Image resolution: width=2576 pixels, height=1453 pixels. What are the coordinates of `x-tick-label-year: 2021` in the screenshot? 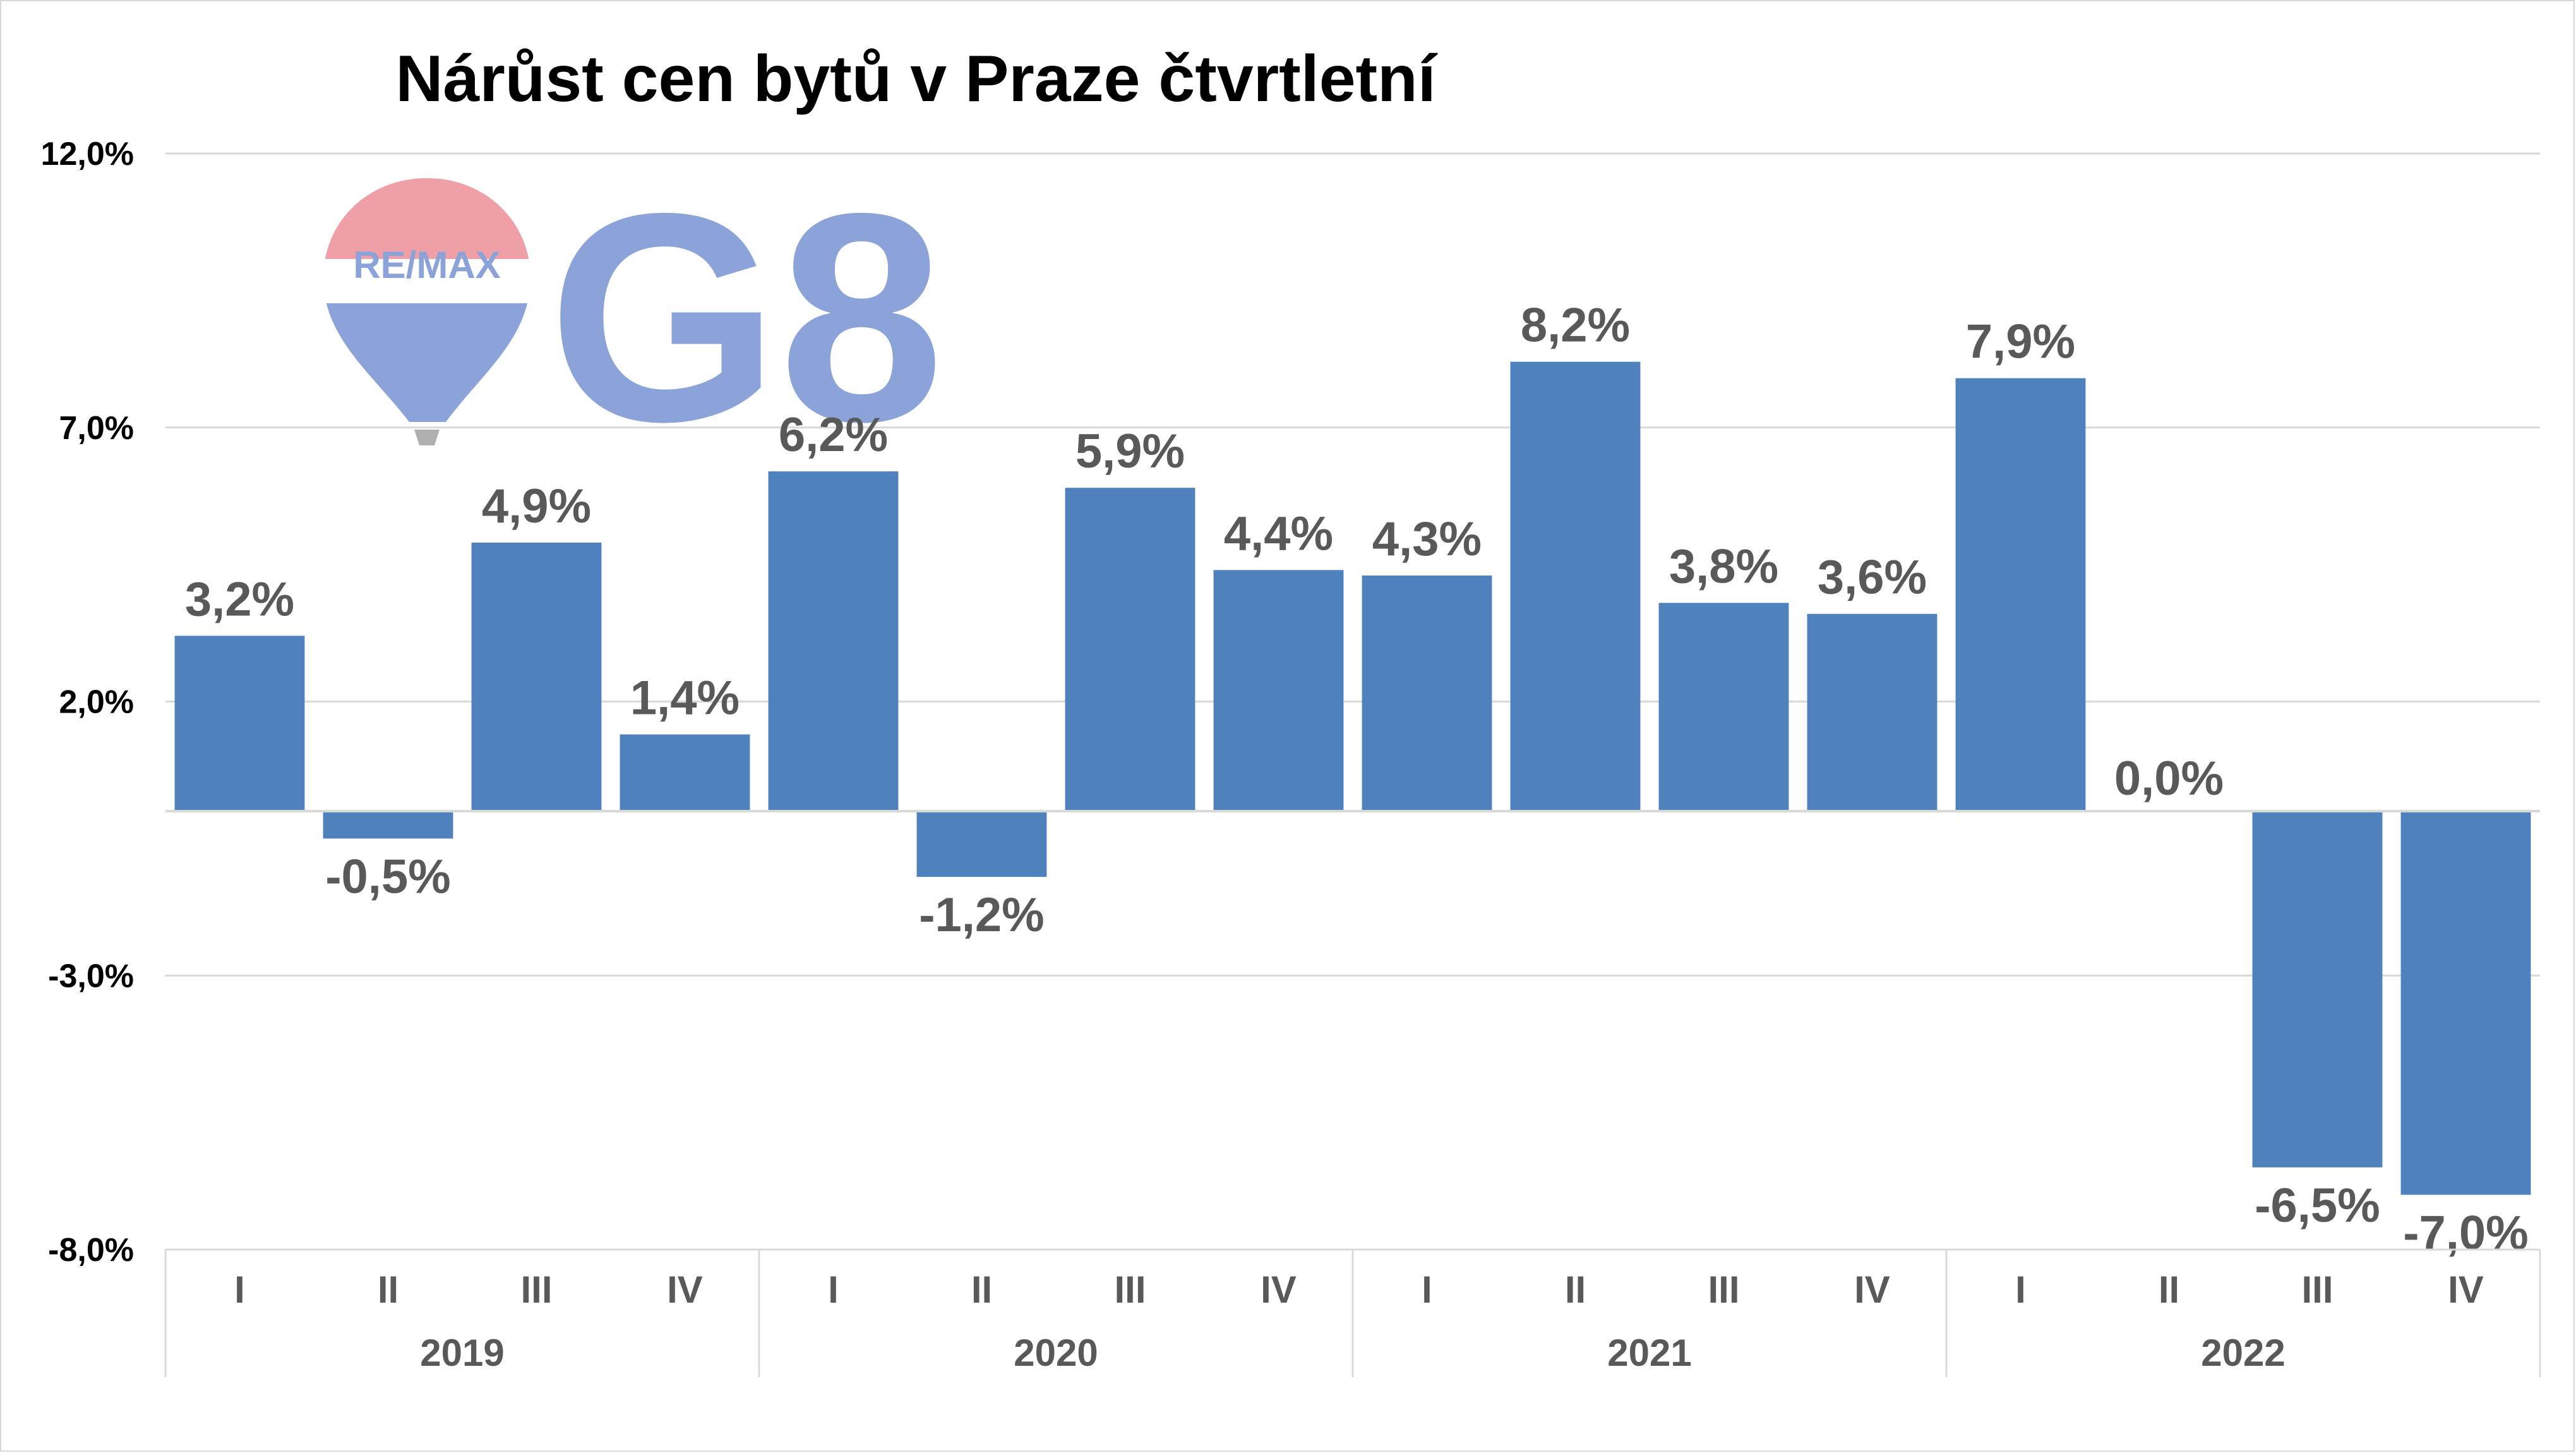 It's located at (1649, 1353).